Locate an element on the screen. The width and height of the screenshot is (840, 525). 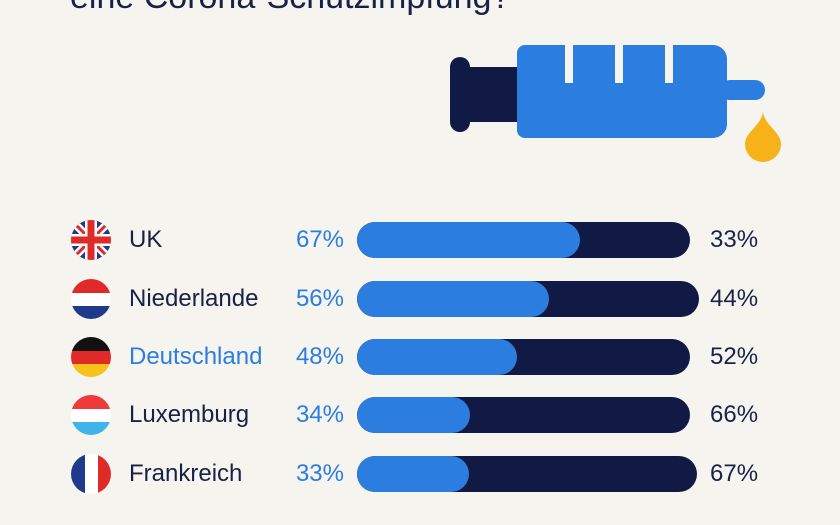
no-value-label: 44% is located at coordinates (734, 298).